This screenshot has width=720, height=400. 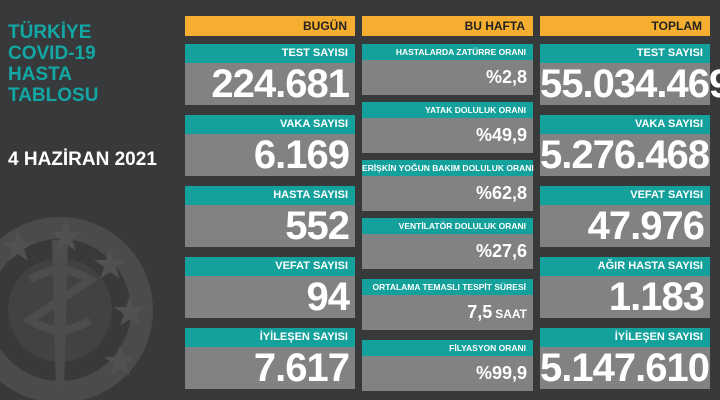 What do you see at coordinates (270, 368) in the screenshot?
I see `stat-value: 7.617` at bounding box center [270, 368].